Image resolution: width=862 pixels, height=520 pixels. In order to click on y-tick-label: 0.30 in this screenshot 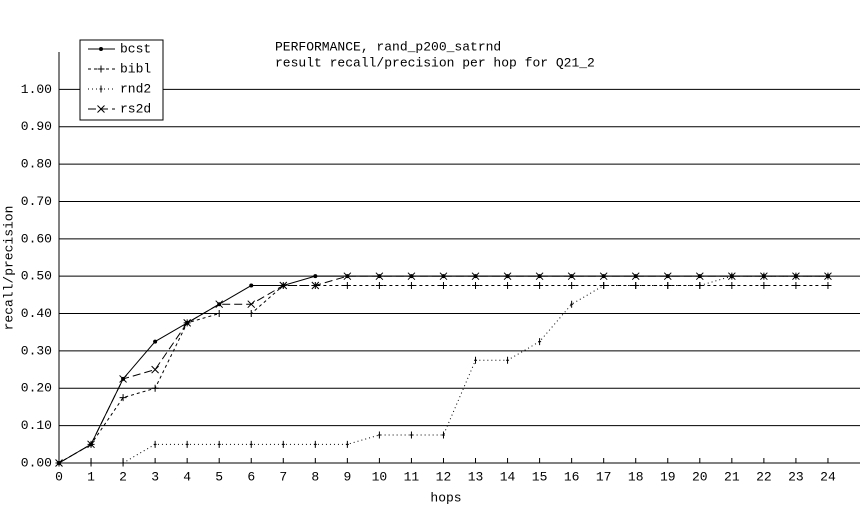, I will do `click(36, 350)`.